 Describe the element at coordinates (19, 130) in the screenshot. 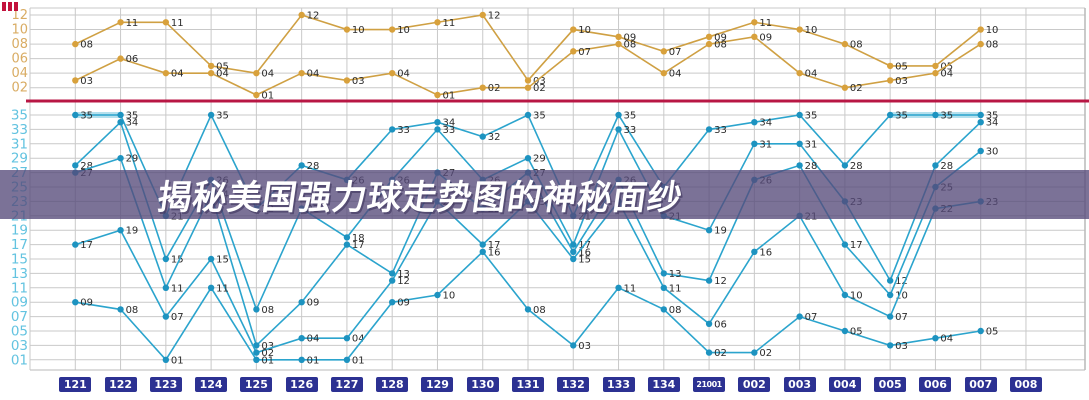

I see `front-zone-ytick: 33` at that location.